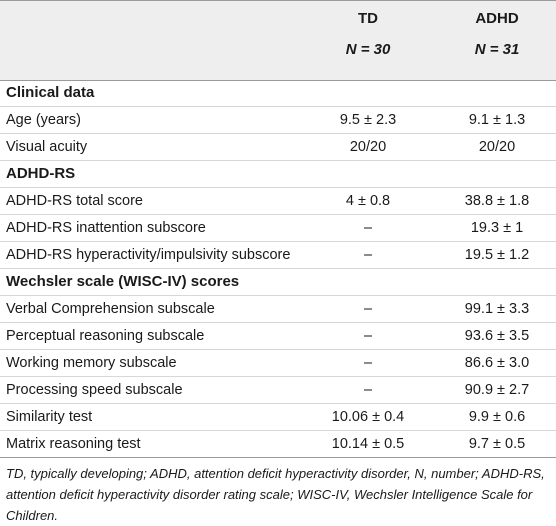 This screenshot has height=526, width=556. Describe the element at coordinates (278, 417) in the screenshot. I see `table-row: Similarity test 10.06 ± 0.4 9.9 ± 0.6` at that location.